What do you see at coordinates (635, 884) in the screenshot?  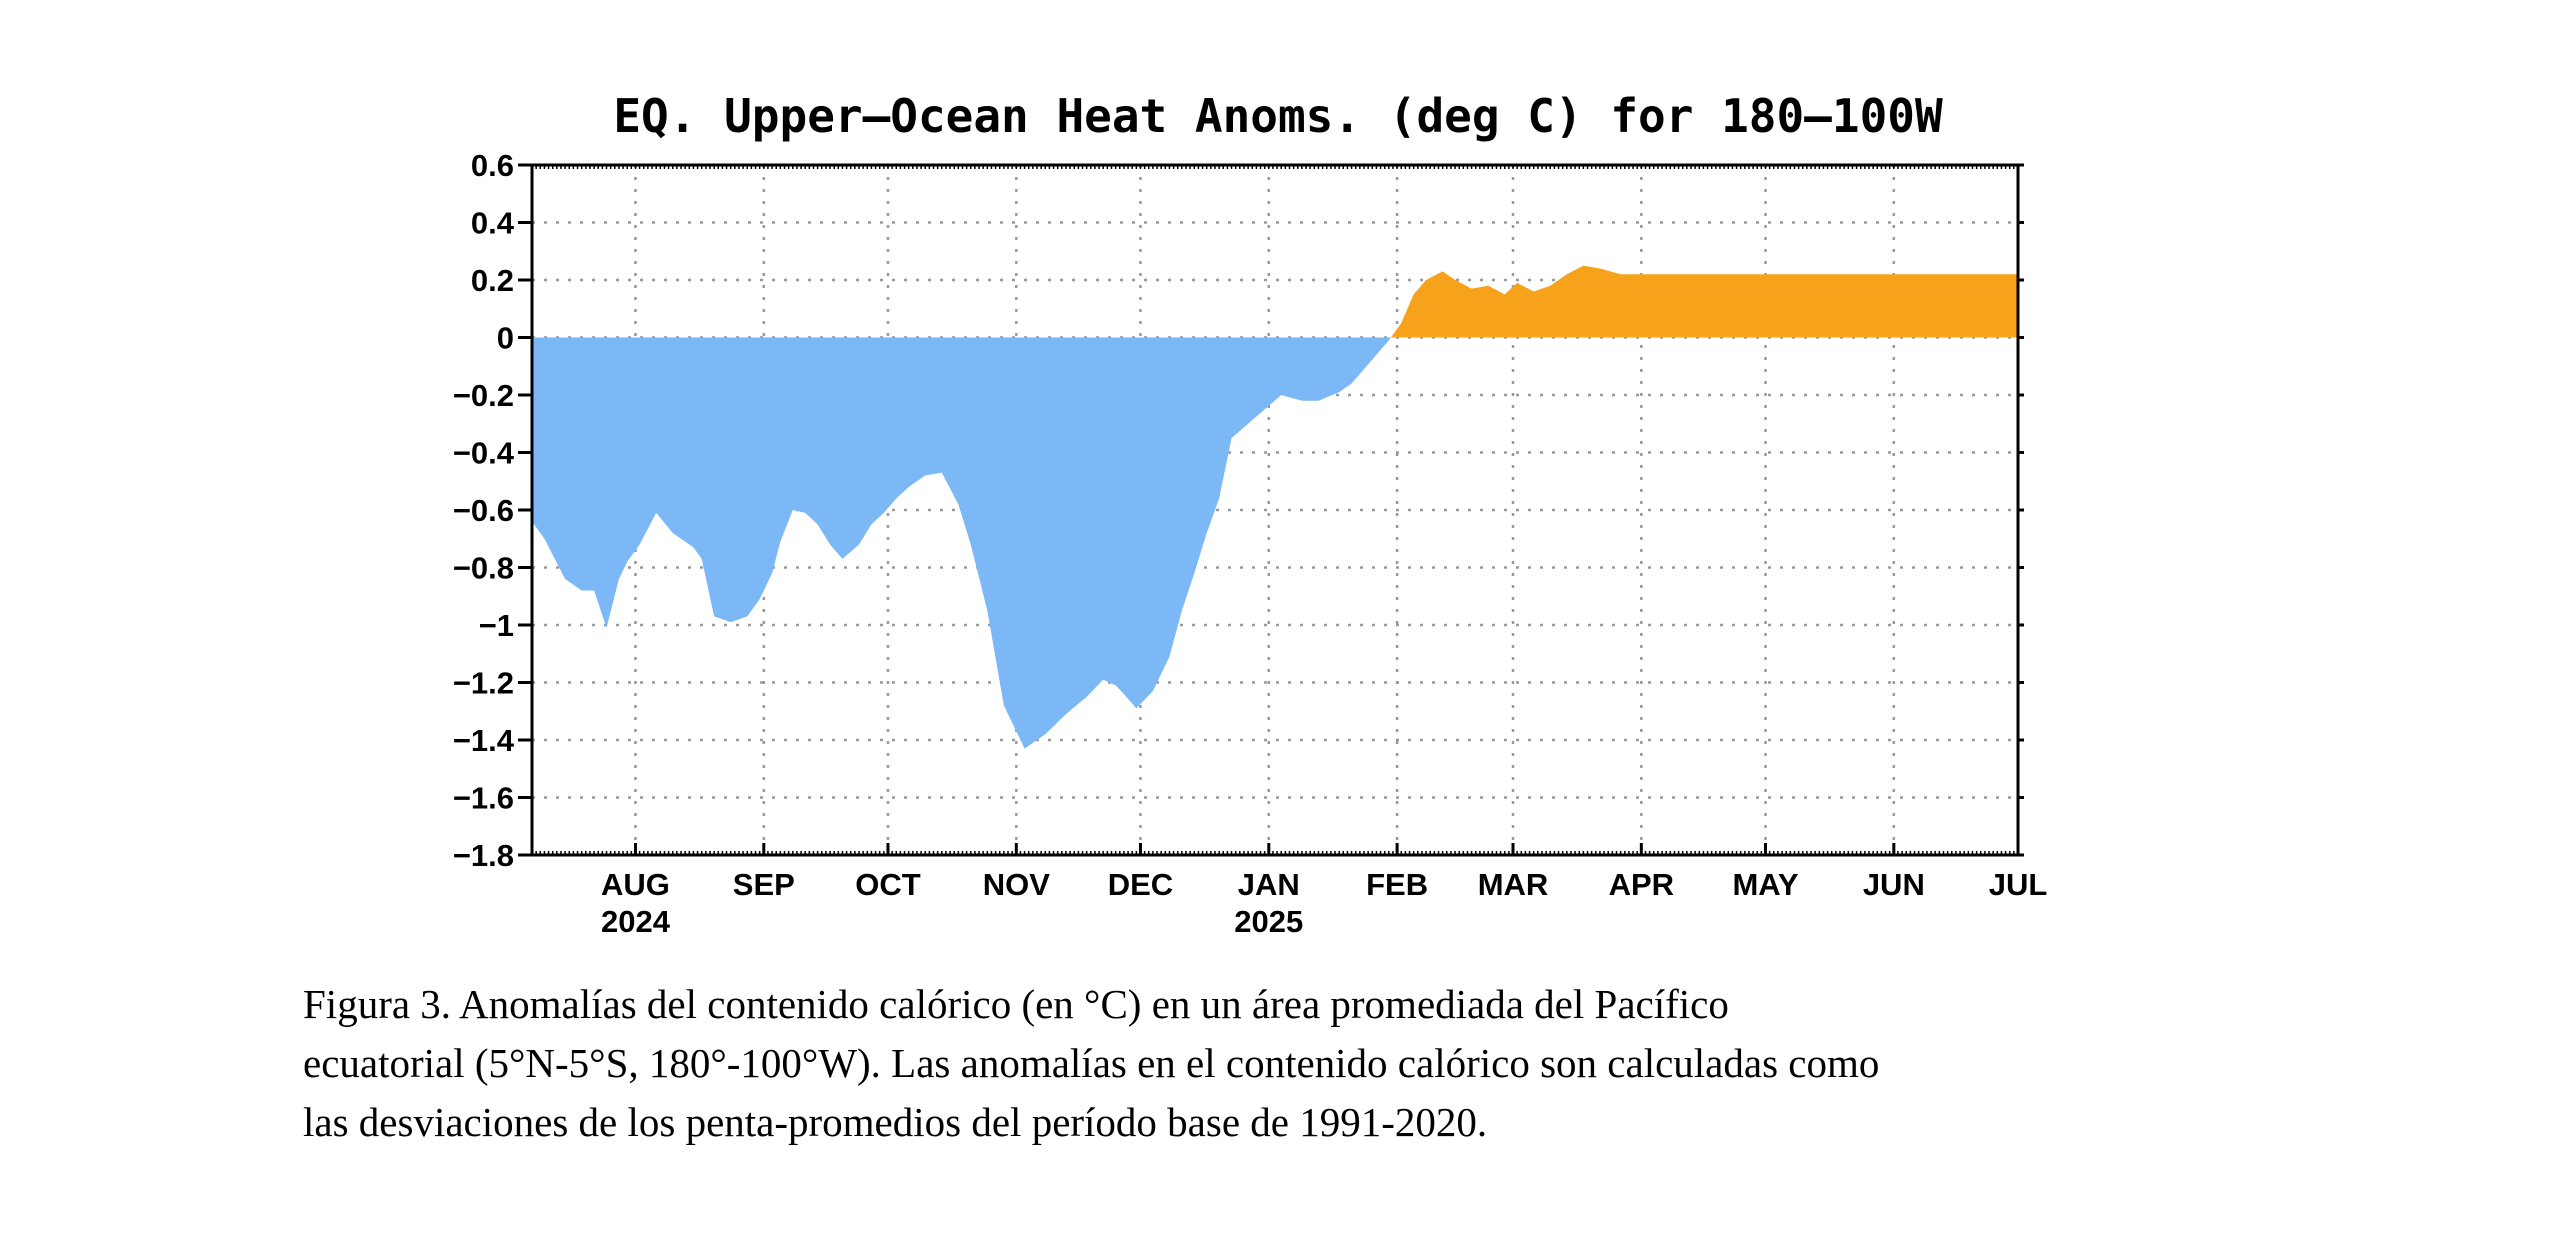 I see `x-tick-label: AUG` at bounding box center [635, 884].